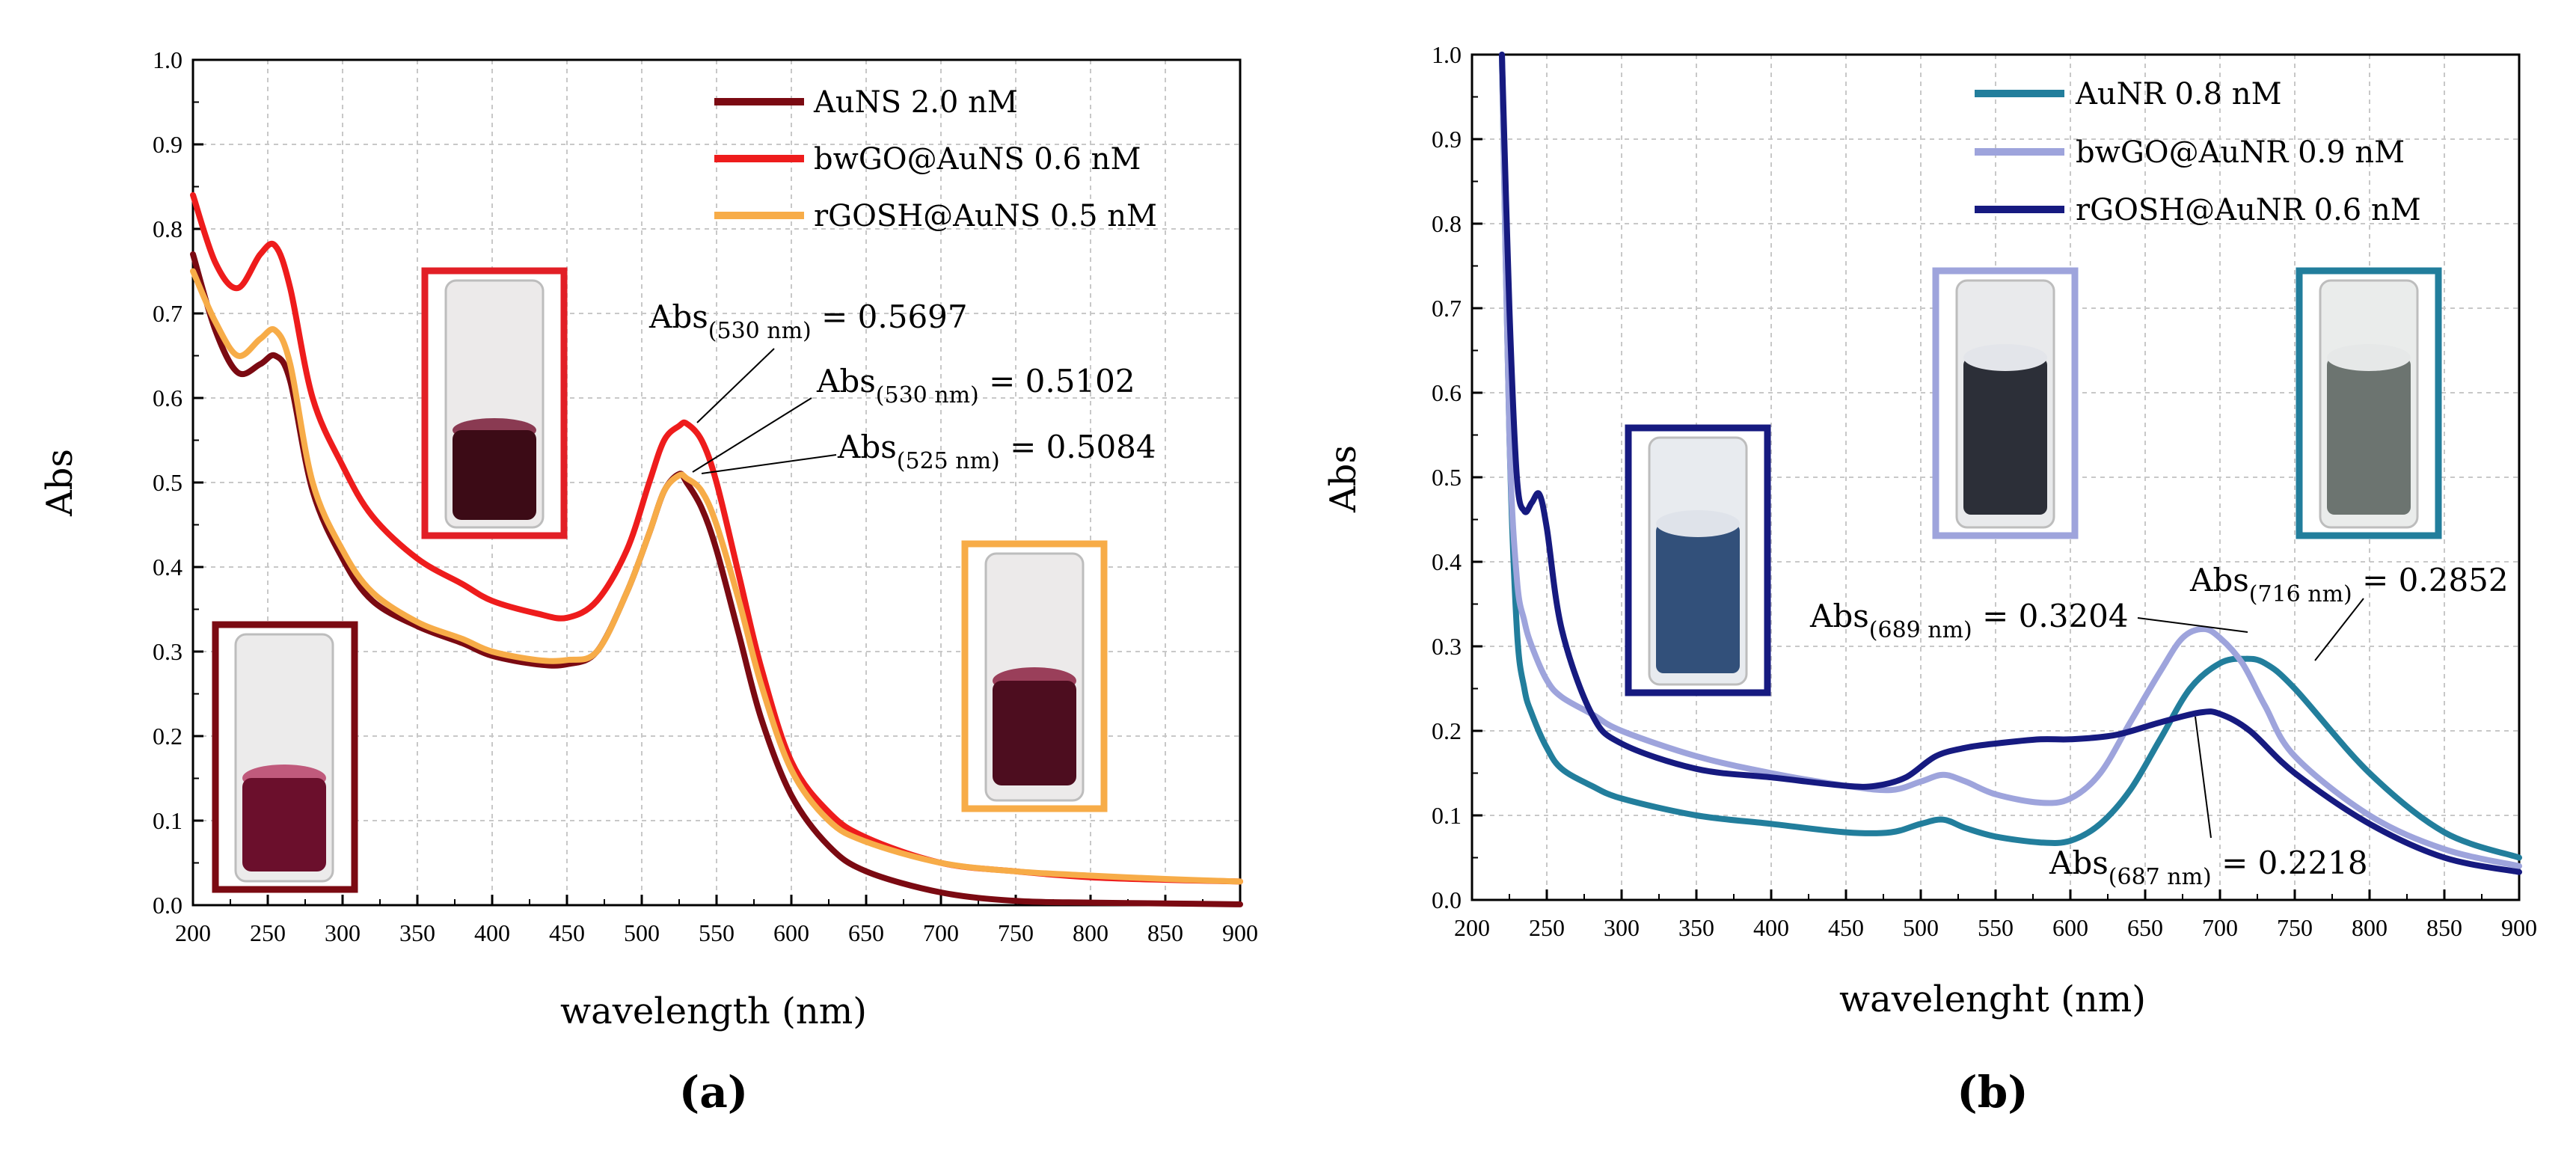  I want to click on a-y-axis-label: Abs, so click(60, 483).